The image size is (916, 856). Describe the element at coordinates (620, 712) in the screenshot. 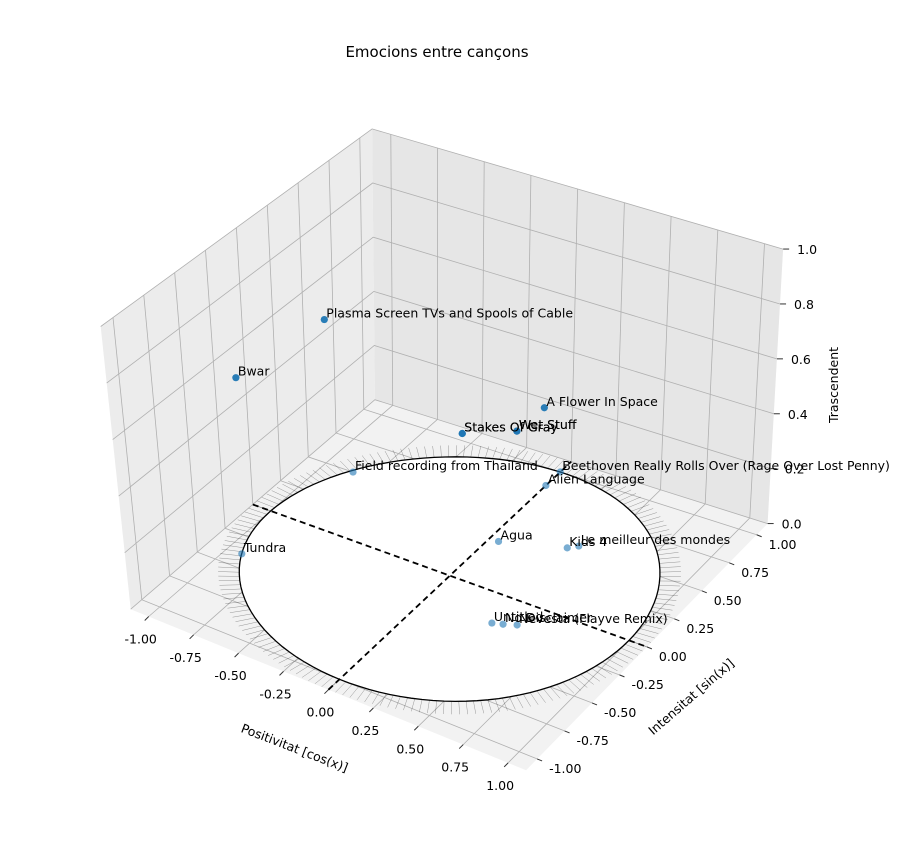

I see `y-tick-label: -0.50` at that location.